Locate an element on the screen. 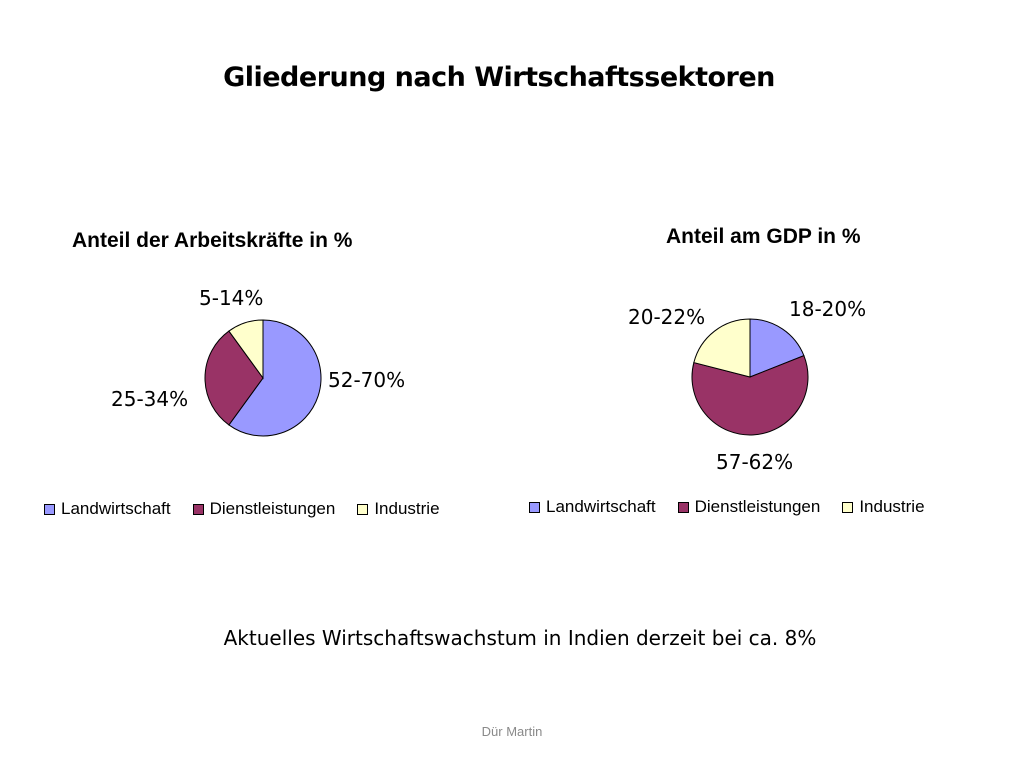  slide-title: Gliederung nach Wirtschaftssektoren is located at coordinates (499, 77).